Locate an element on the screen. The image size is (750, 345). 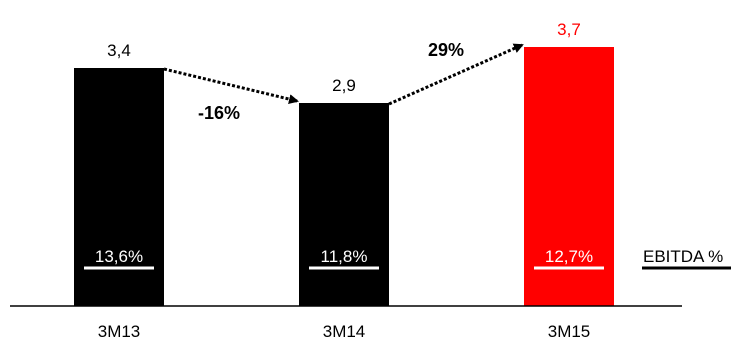
growth-label-3m14-3m15: 29% is located at coordinates (446, 50).